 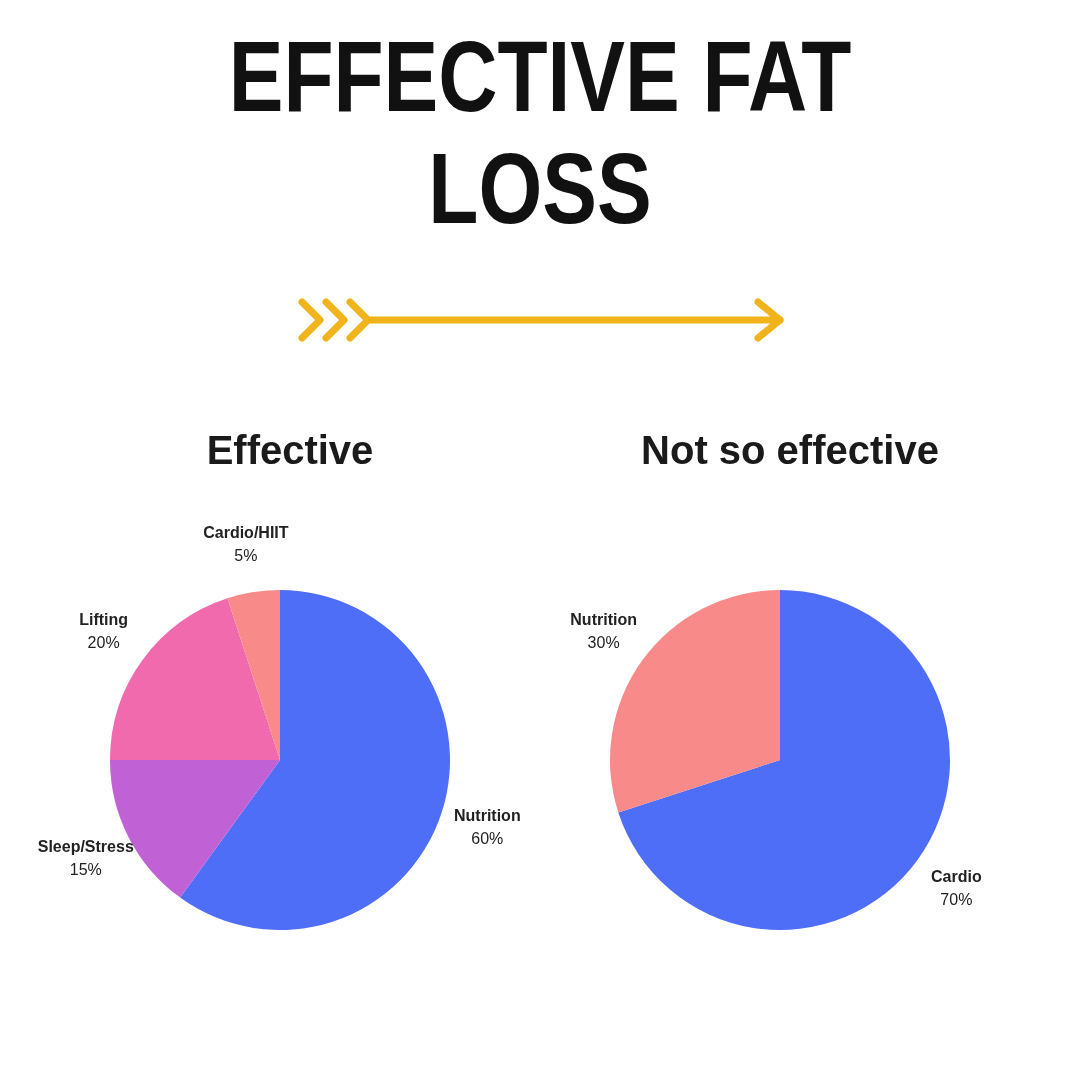 I want to click on data-label: 5%, so click(x=246, y=556).